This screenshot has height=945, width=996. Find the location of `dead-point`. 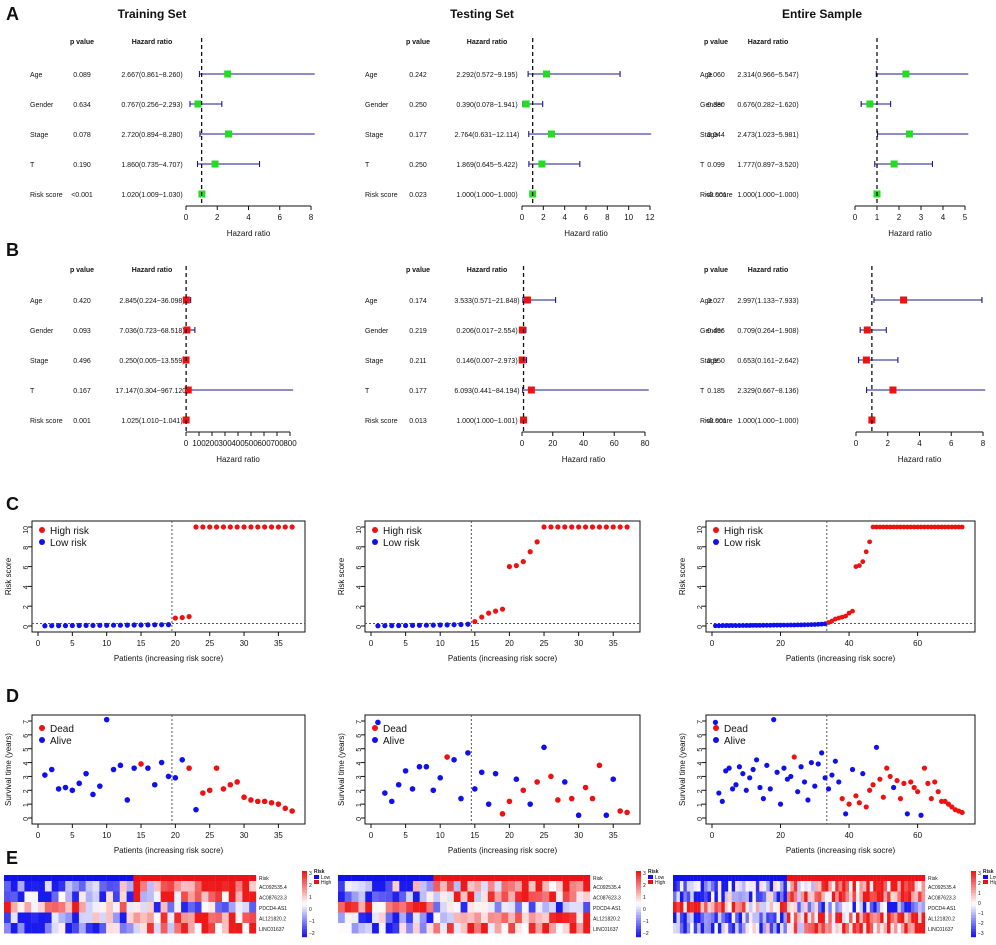

dead-point is located at coordinates (523, 790).